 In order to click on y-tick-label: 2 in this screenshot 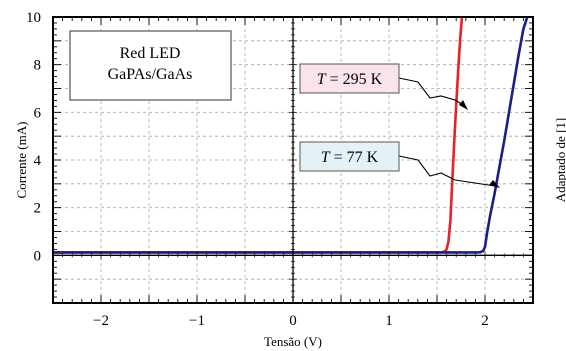, I will do `click(38, 209)`.